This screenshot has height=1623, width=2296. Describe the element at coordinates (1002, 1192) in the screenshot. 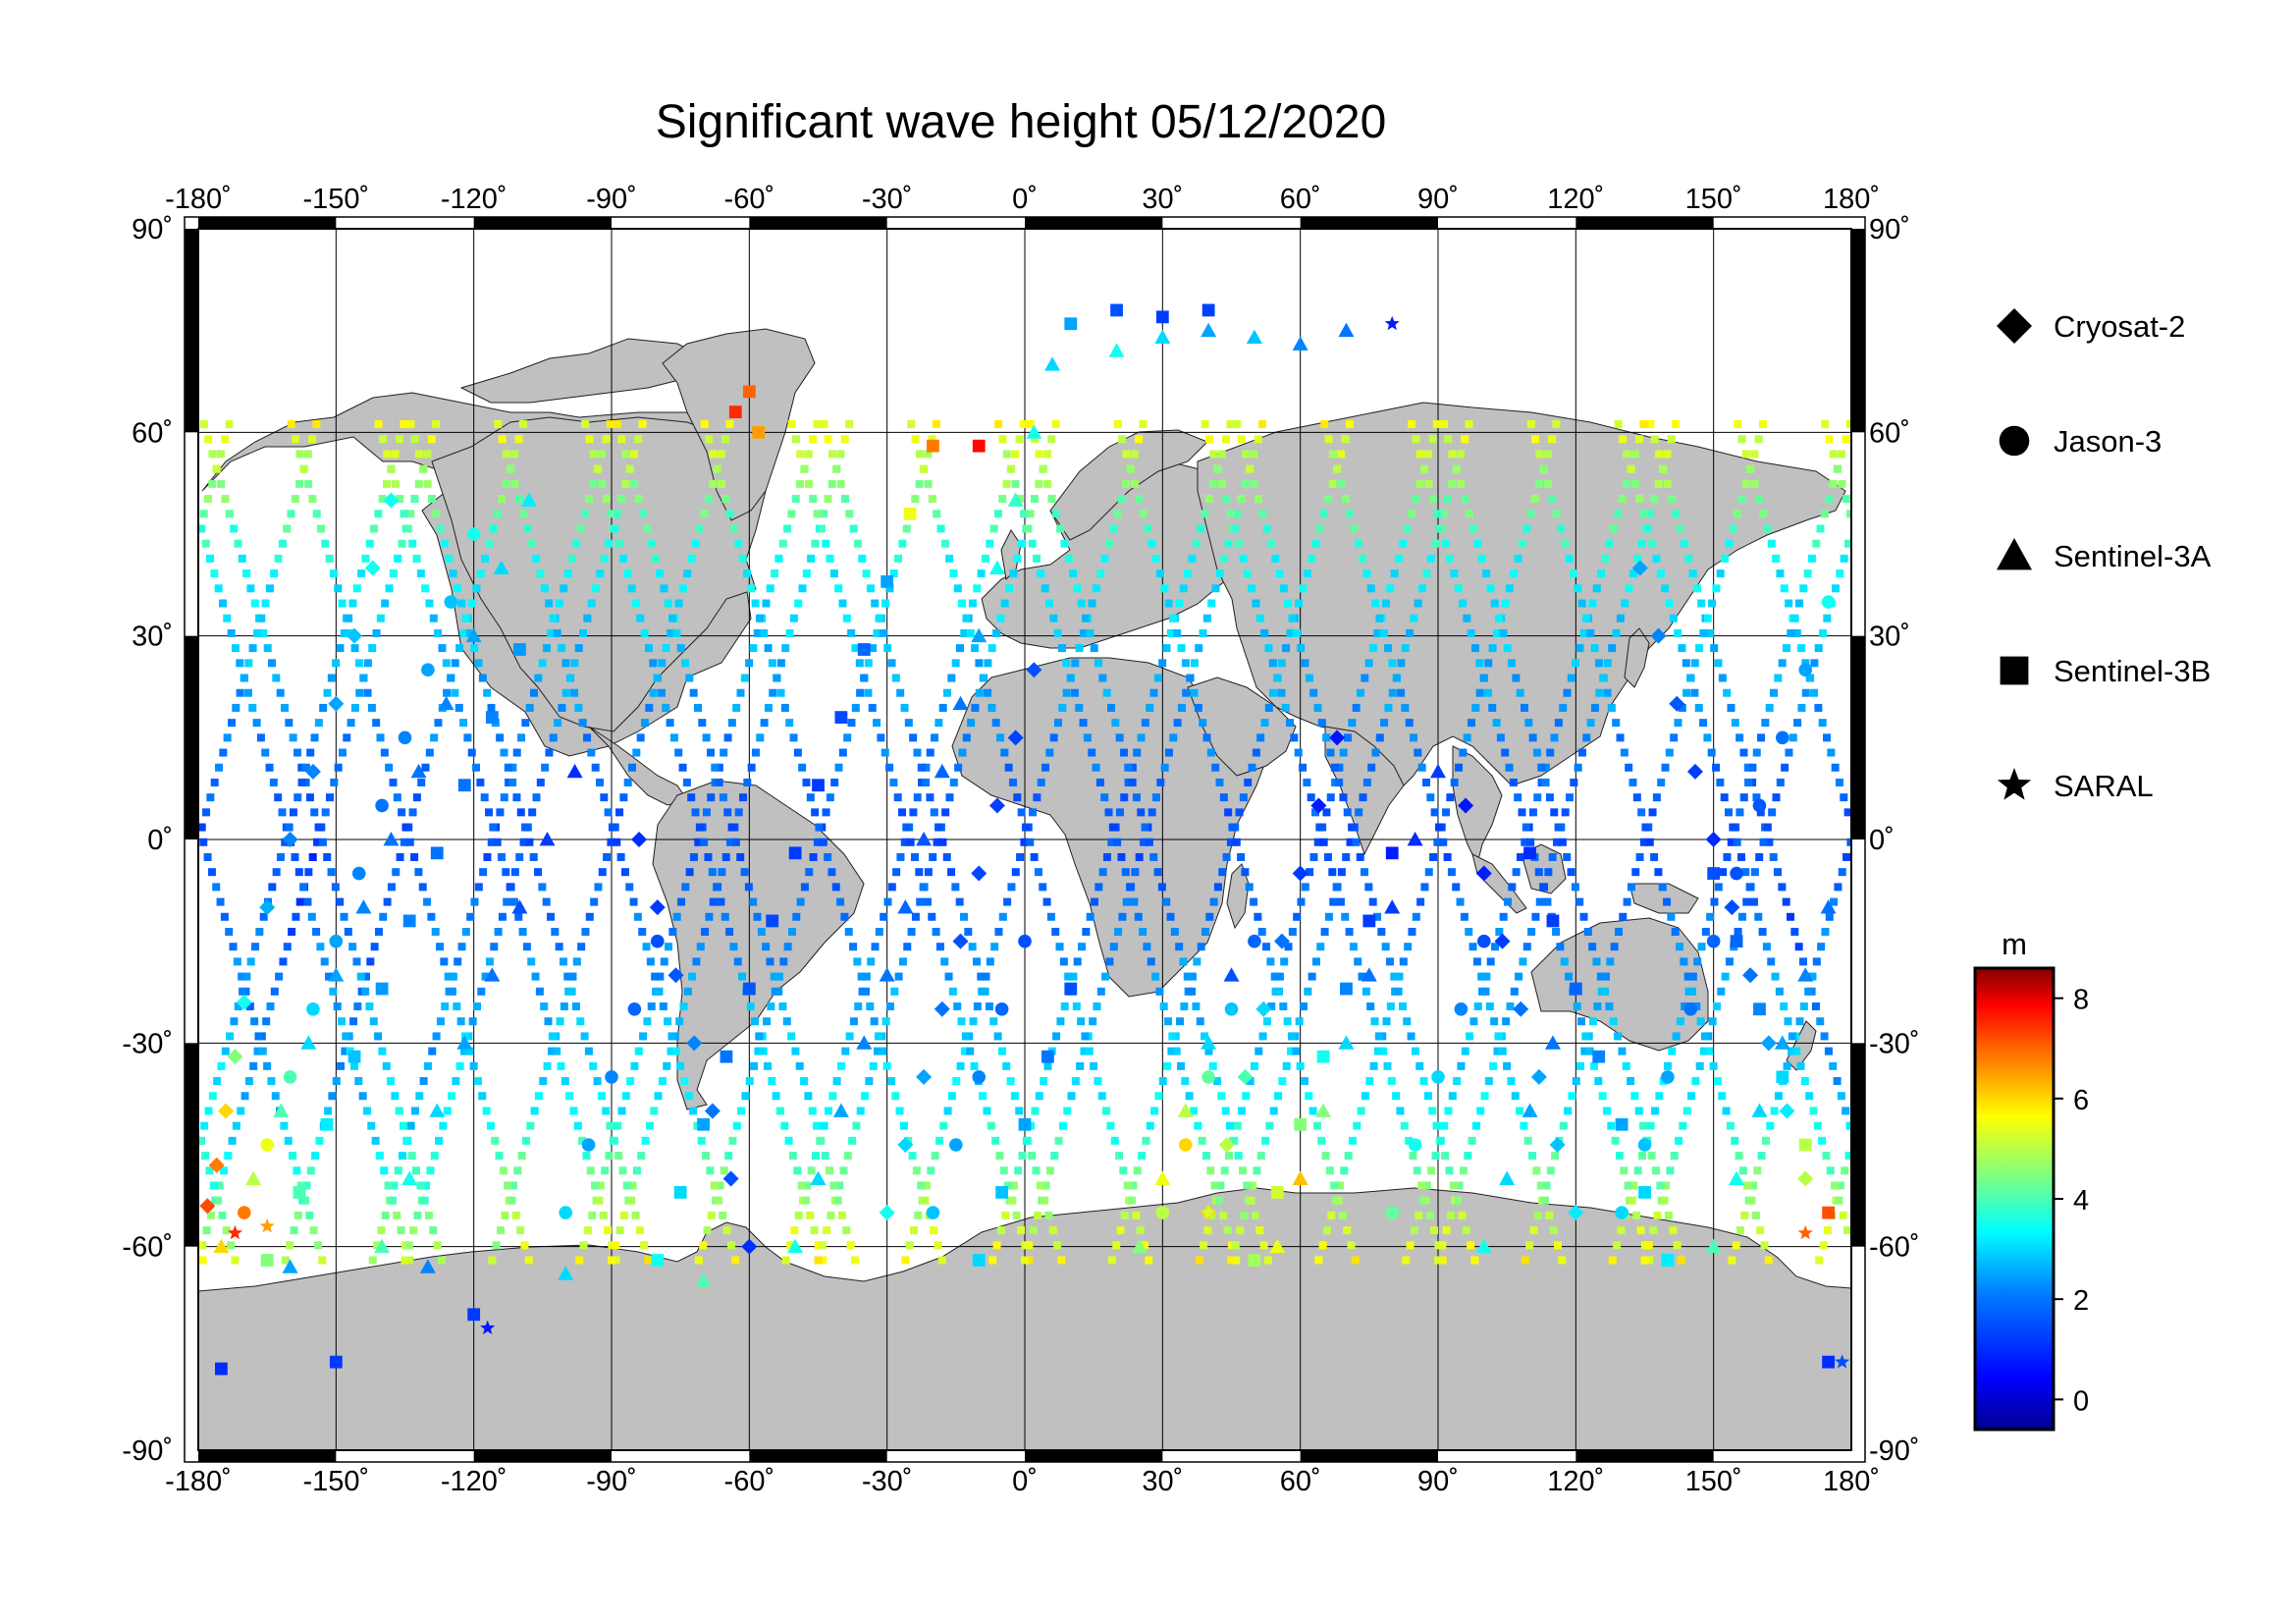

I see `square-point` at that location.